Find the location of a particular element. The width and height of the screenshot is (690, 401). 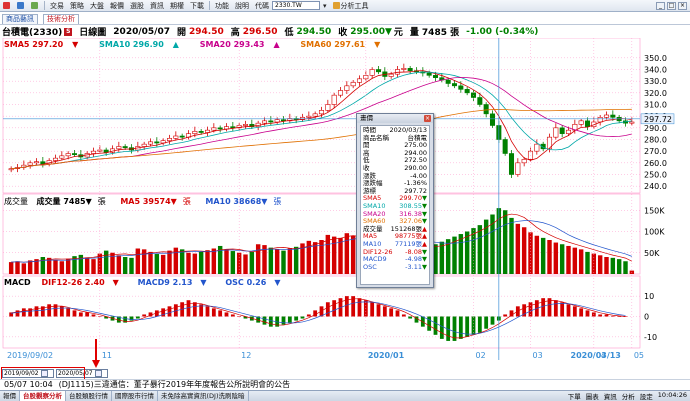

menu-download: 下載 is located at coordinates (197, 6).